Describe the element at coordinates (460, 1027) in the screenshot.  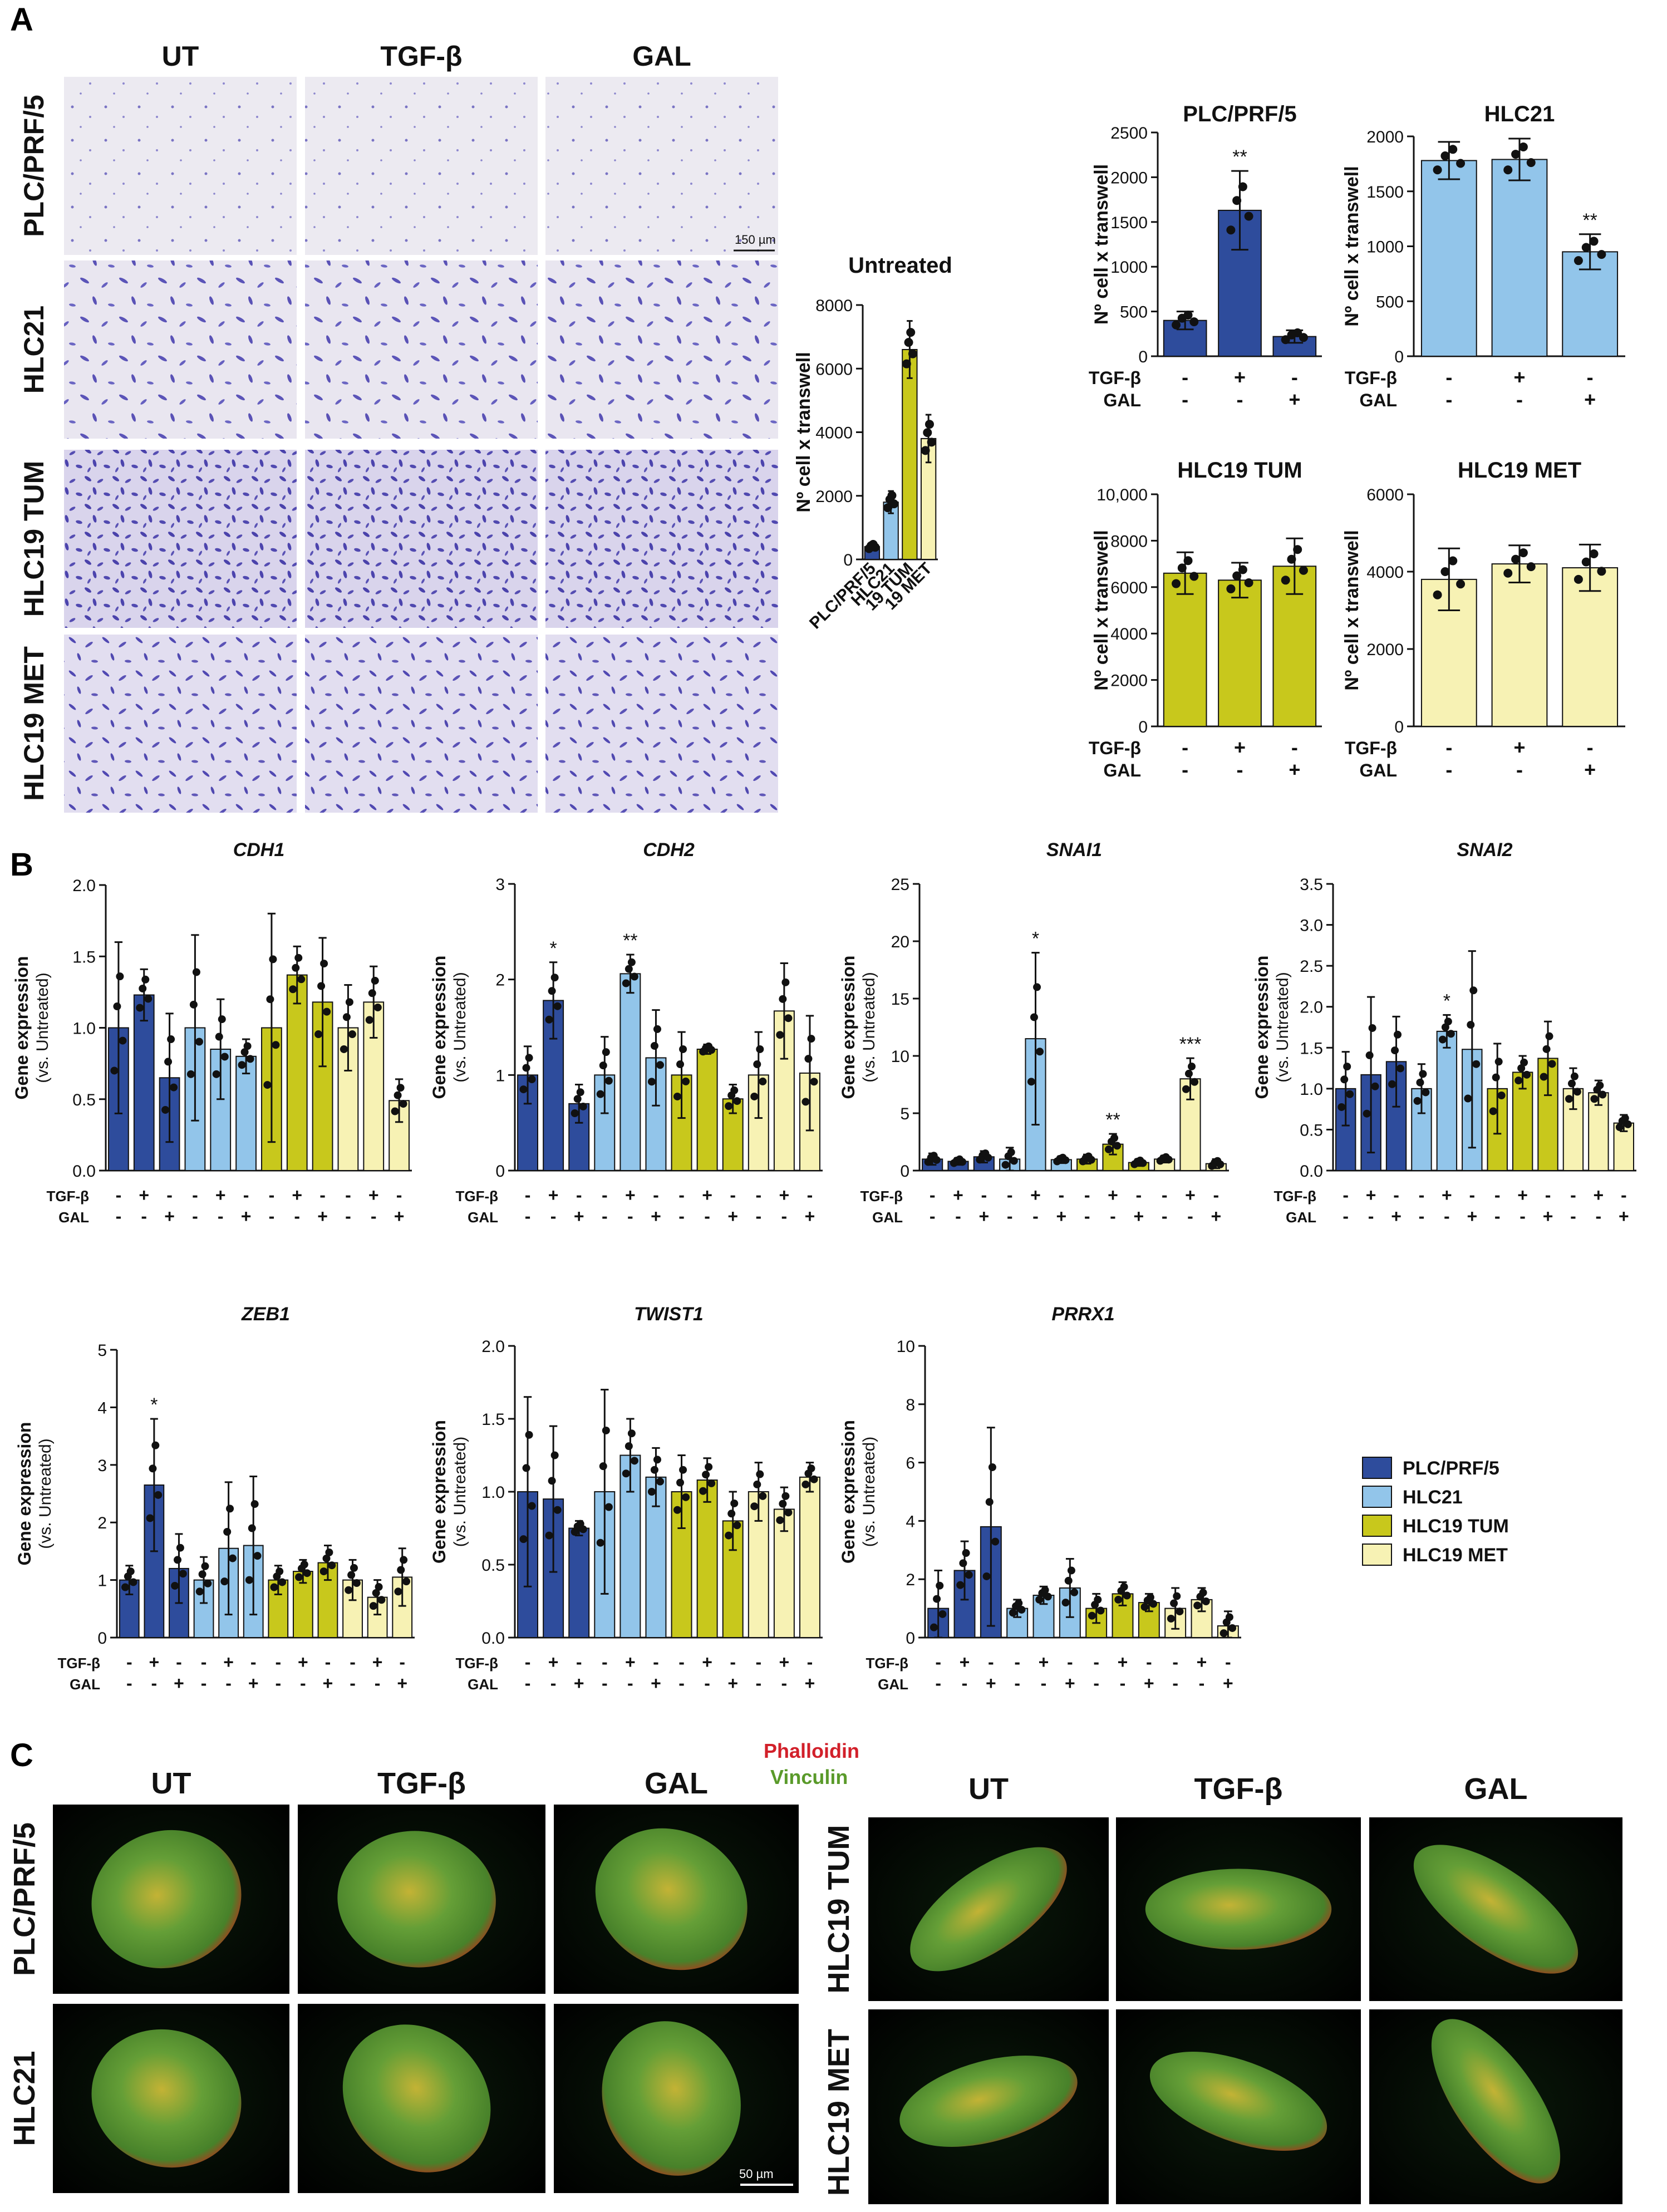
I see `y-label2-cdh2: (vs. Untreated)` at that location.